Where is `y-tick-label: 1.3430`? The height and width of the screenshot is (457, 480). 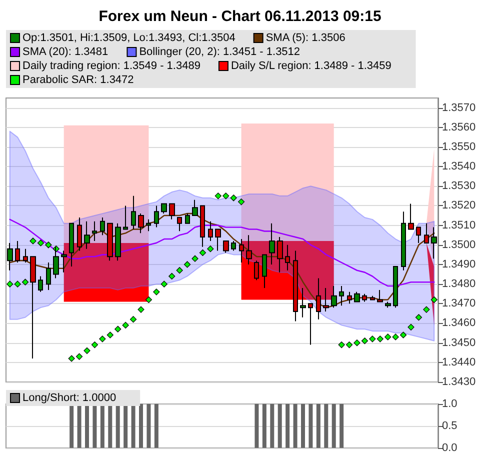 y-tick-label: 1.3430 is located at coordinates (459, 382).